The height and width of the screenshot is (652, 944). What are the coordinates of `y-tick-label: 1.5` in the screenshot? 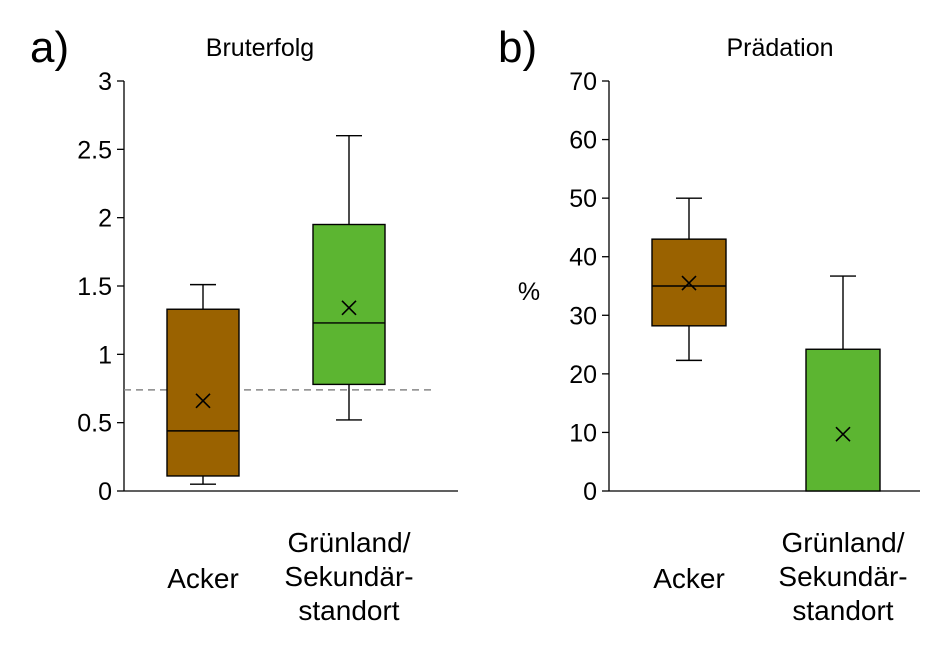 It's located at (94, 287).